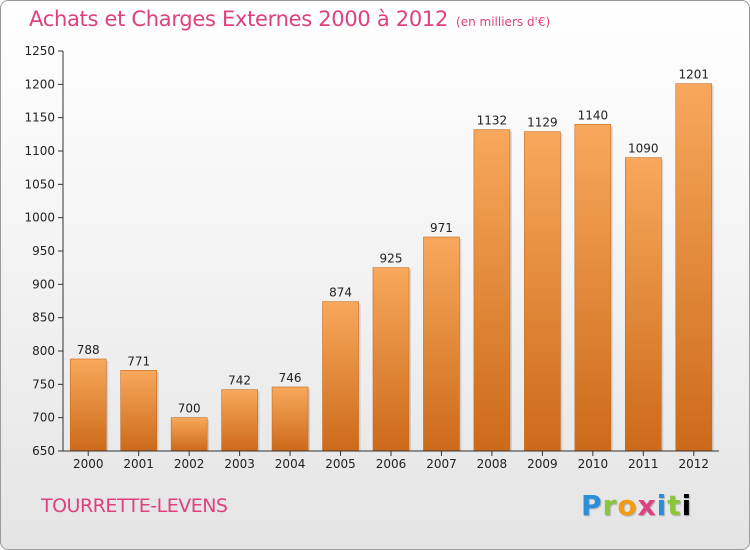 Image resolution: width=750 pixels, height=550 pixels. Describe the element at coordinates (39, 118) in the screenshot. I see `y-tick-label: 1150` at that location.